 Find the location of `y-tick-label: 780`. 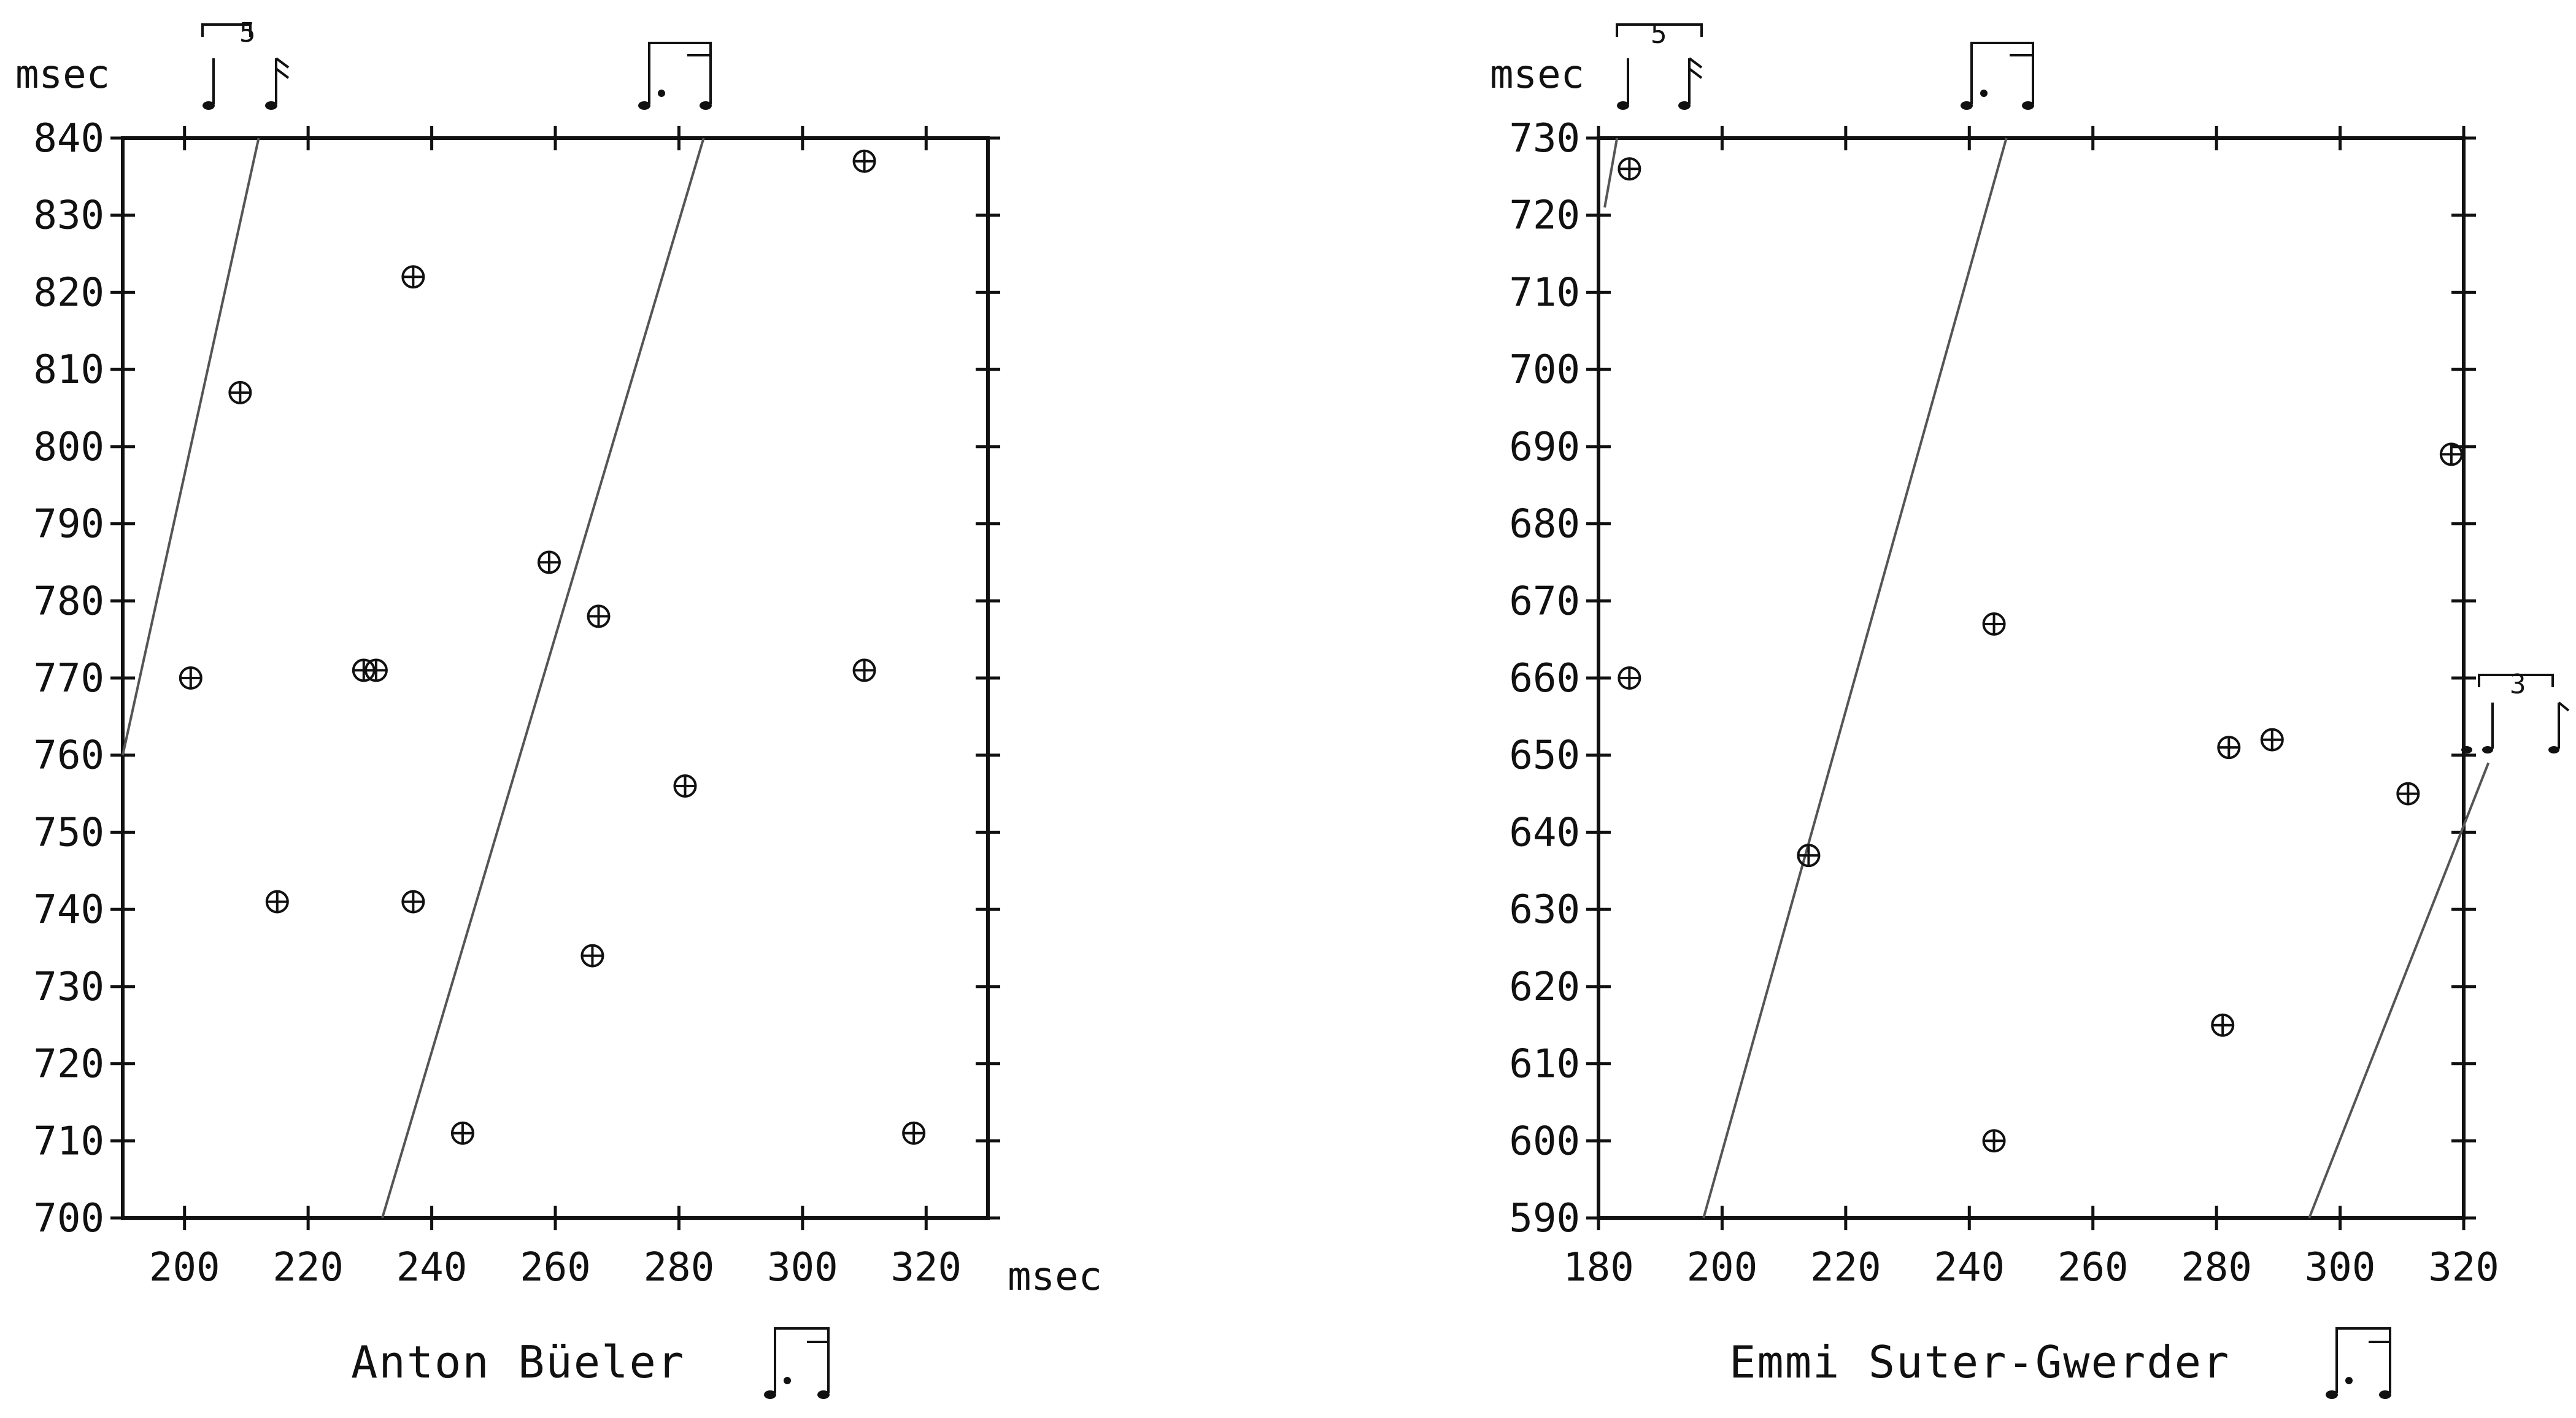

y-tick-label: 780 is located at coordinates (68, 601).